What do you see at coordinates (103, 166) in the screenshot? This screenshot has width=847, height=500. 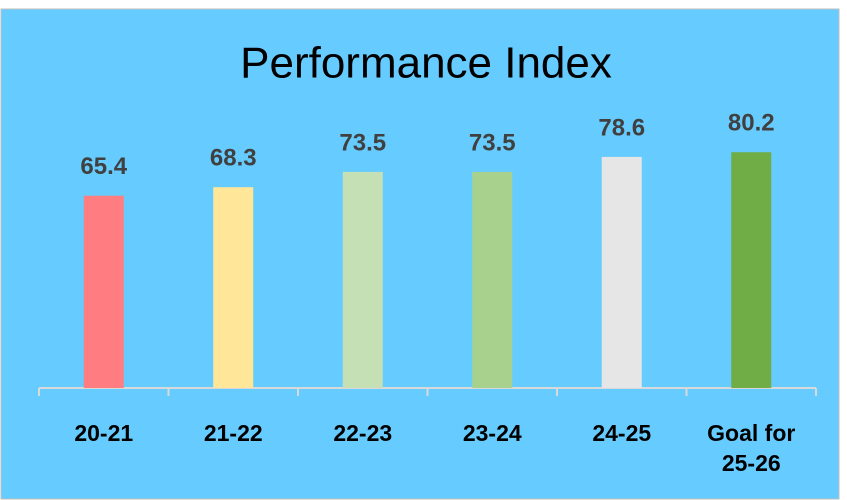 I see `data-label: 65.4` at bounding box center [103, 166].